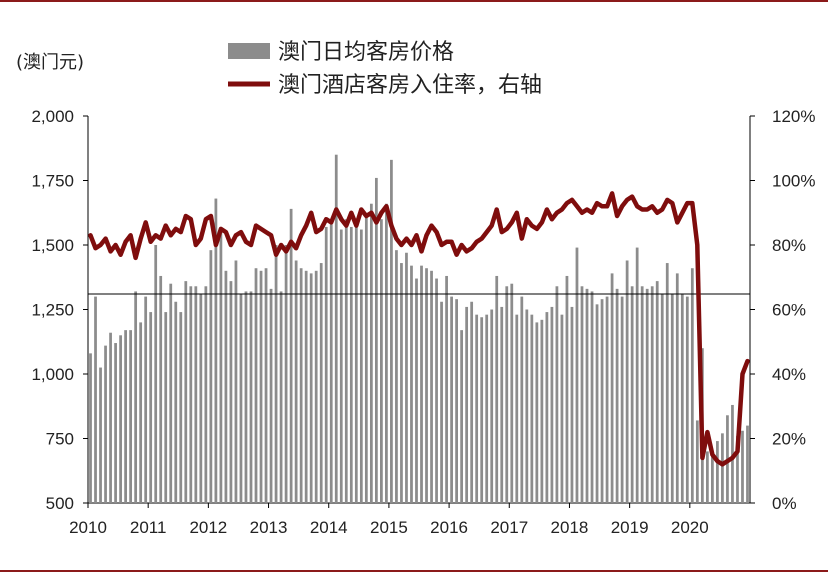 The image size is (828, 573). I want to click on left-tick-label: 1,250, so click(52, 310).